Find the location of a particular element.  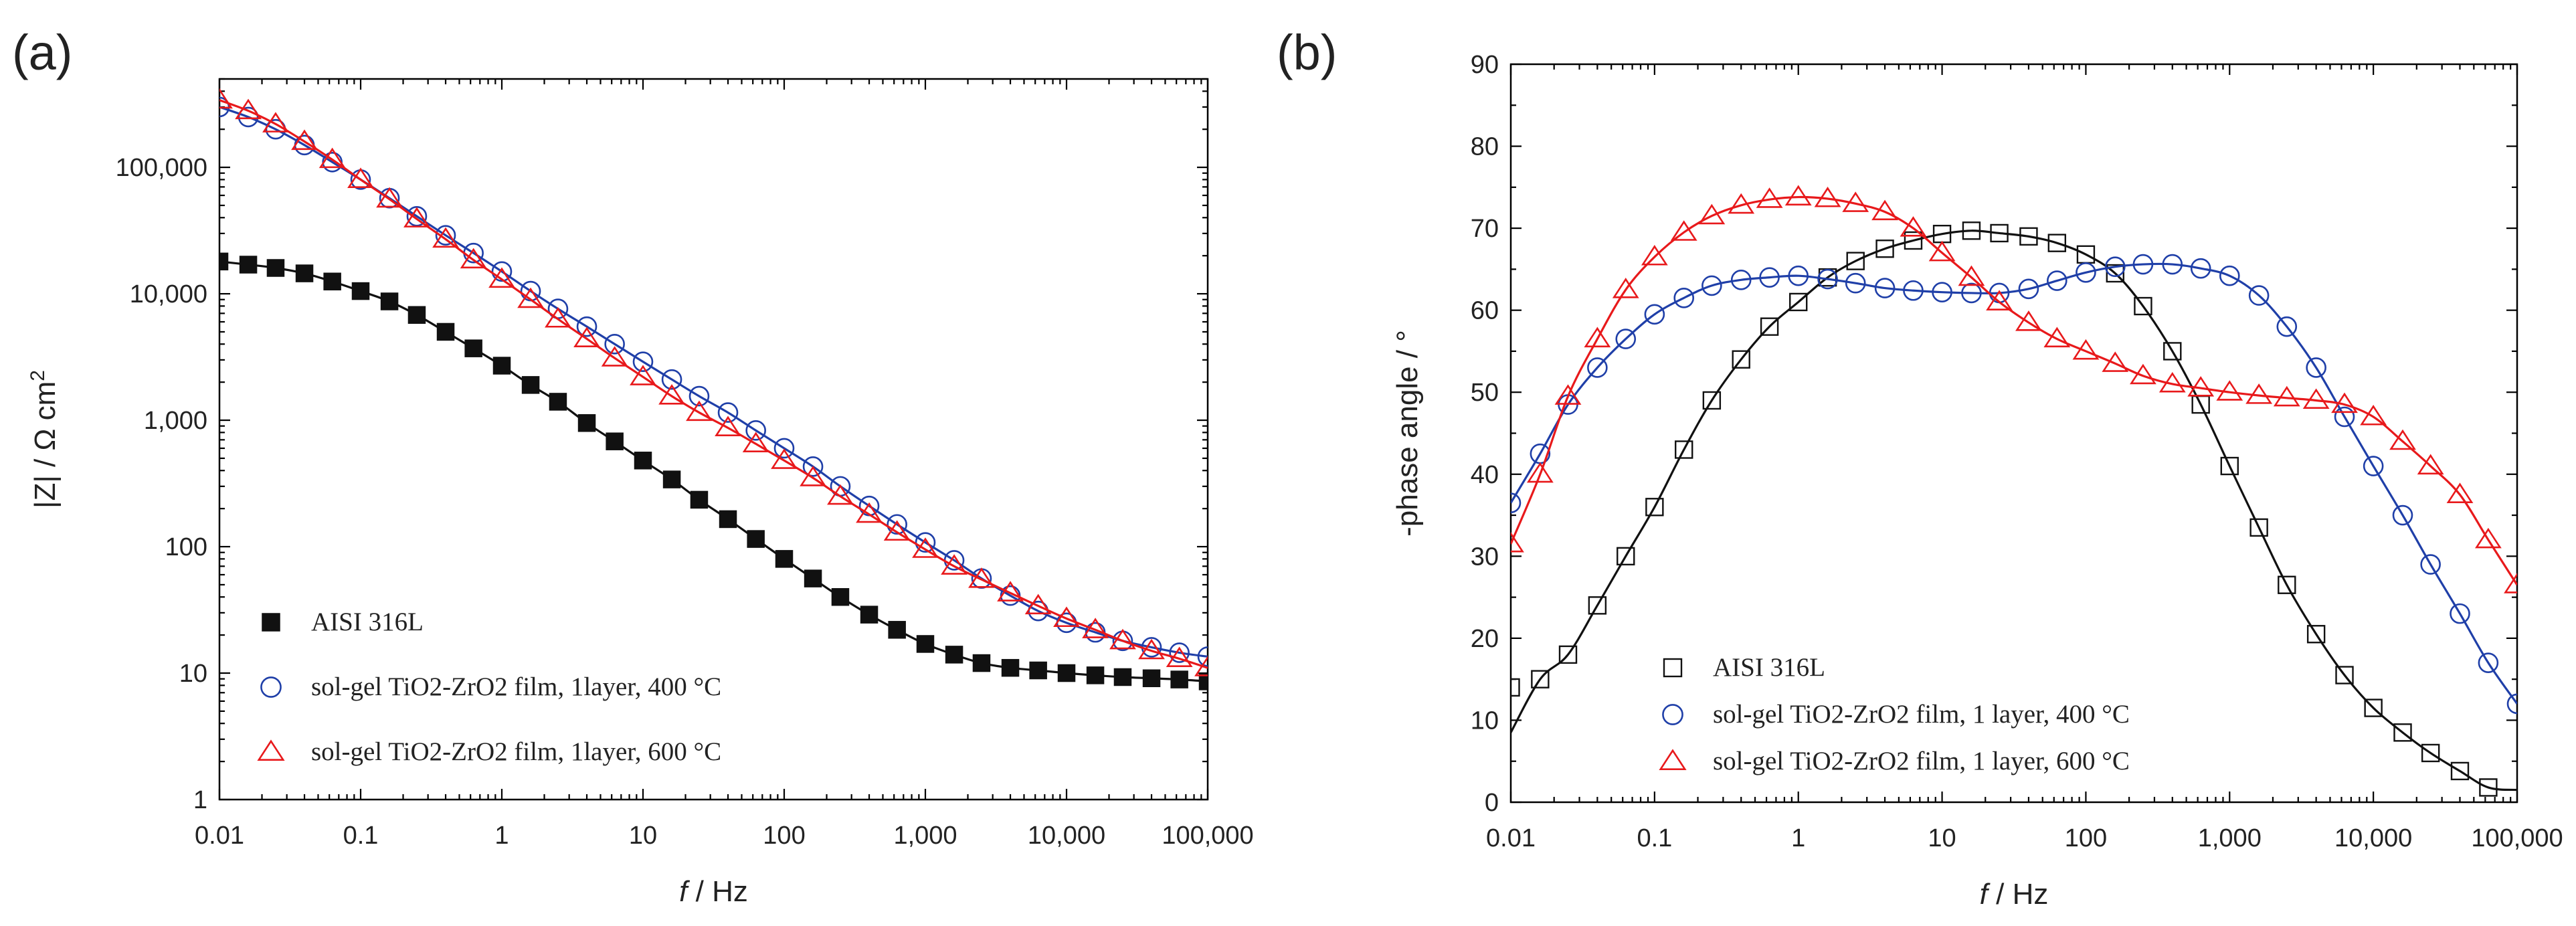

y-tick-label: 80 is located at coordinates (1485, 147).